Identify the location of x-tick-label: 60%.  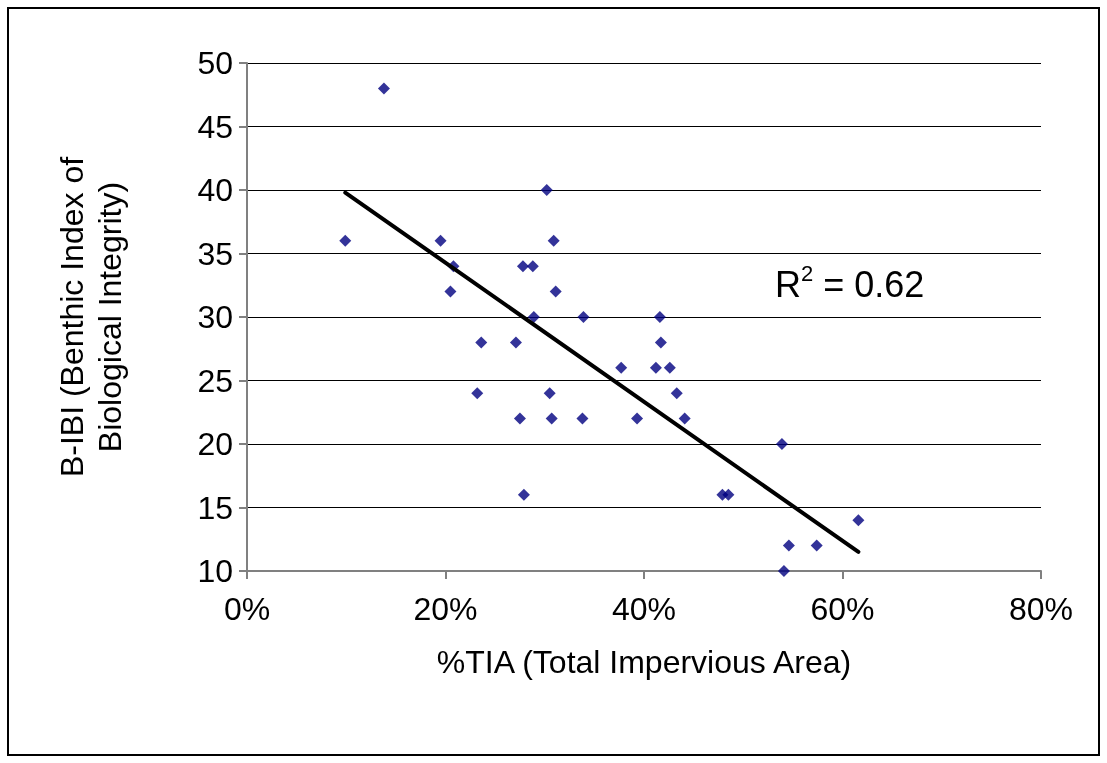
(842, 609).